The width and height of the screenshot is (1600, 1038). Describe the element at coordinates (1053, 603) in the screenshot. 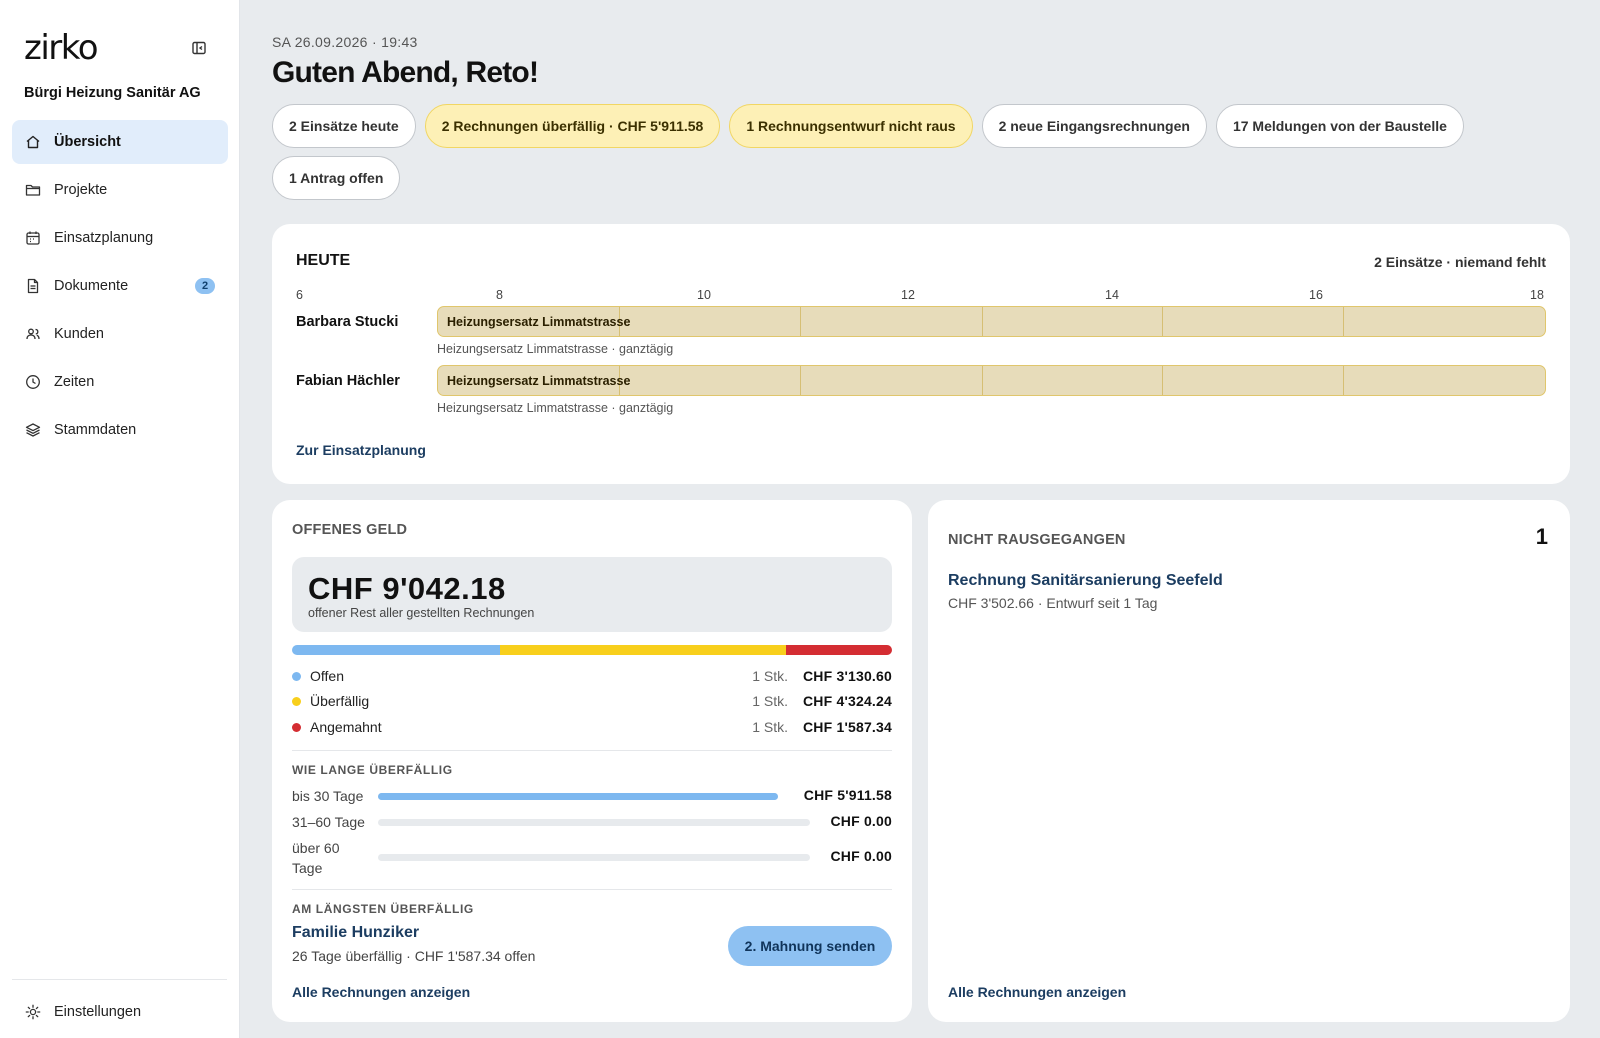

I see `draft-invoice-details: CHF 3'502.66 · Entwurf seit 1 Tag` at that location.